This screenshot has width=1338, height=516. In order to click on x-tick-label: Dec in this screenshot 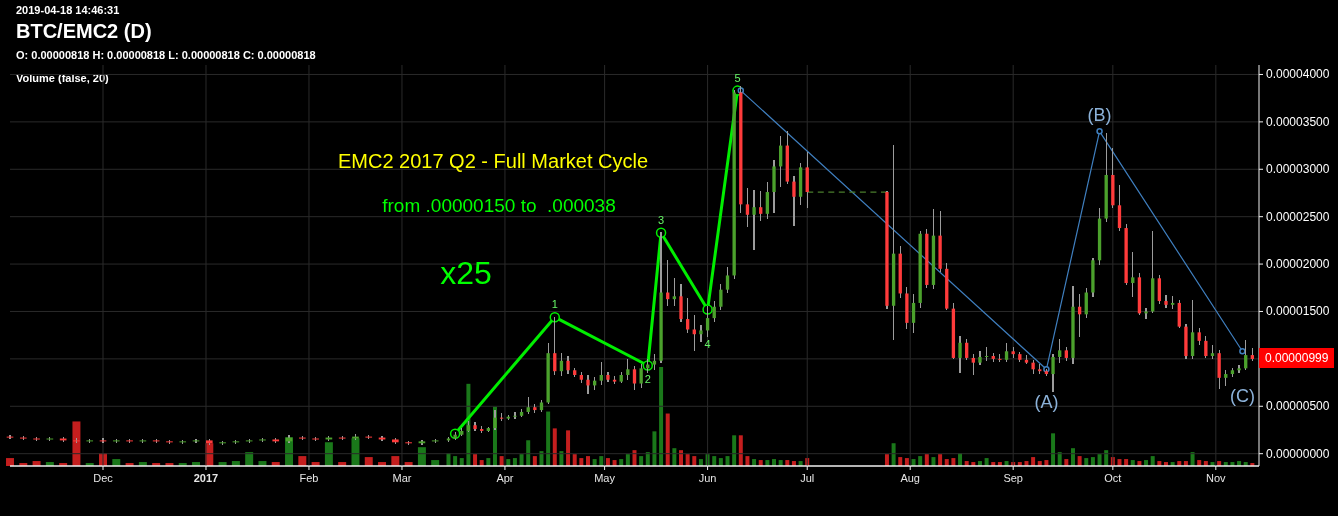, I will do `click(103, 478)`.